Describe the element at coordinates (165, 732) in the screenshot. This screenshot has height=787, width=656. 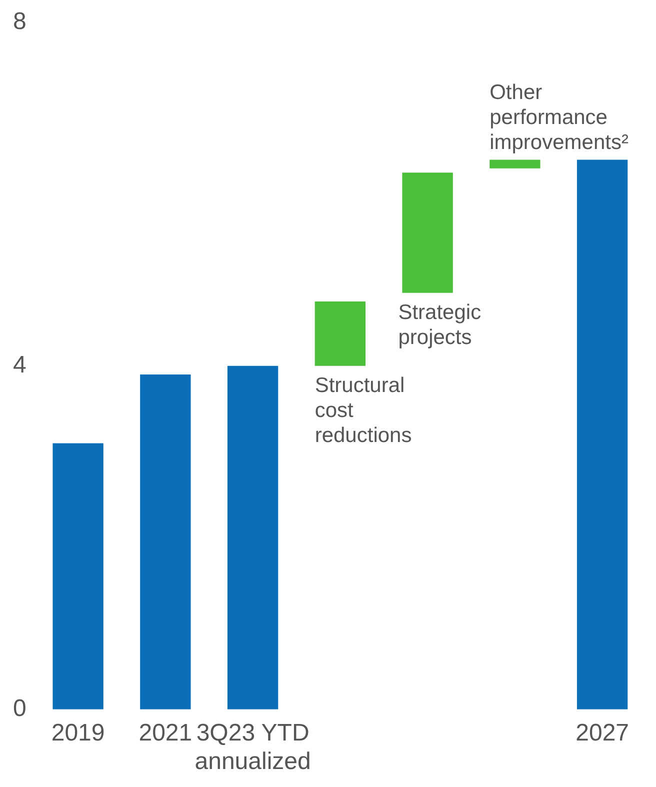
I see `x-tick-label: 2021` at that location.